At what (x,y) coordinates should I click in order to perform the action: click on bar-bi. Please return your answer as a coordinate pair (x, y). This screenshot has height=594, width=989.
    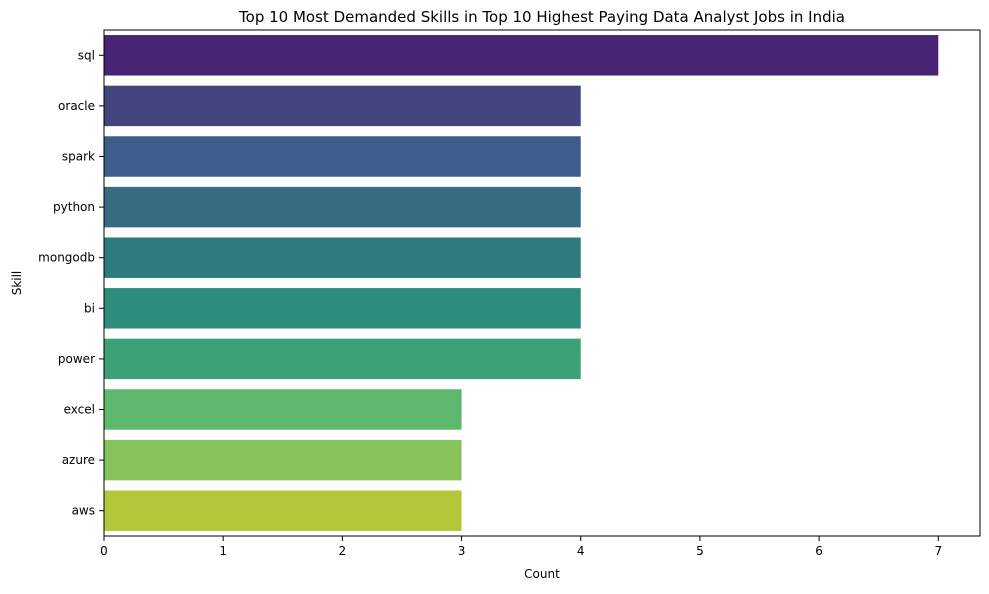
    Looking at the image, I should click on (342, 308).